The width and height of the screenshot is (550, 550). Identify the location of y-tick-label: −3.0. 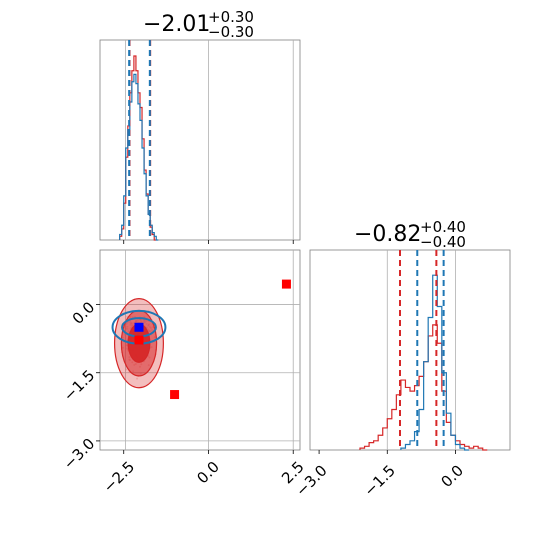
(79, 454).